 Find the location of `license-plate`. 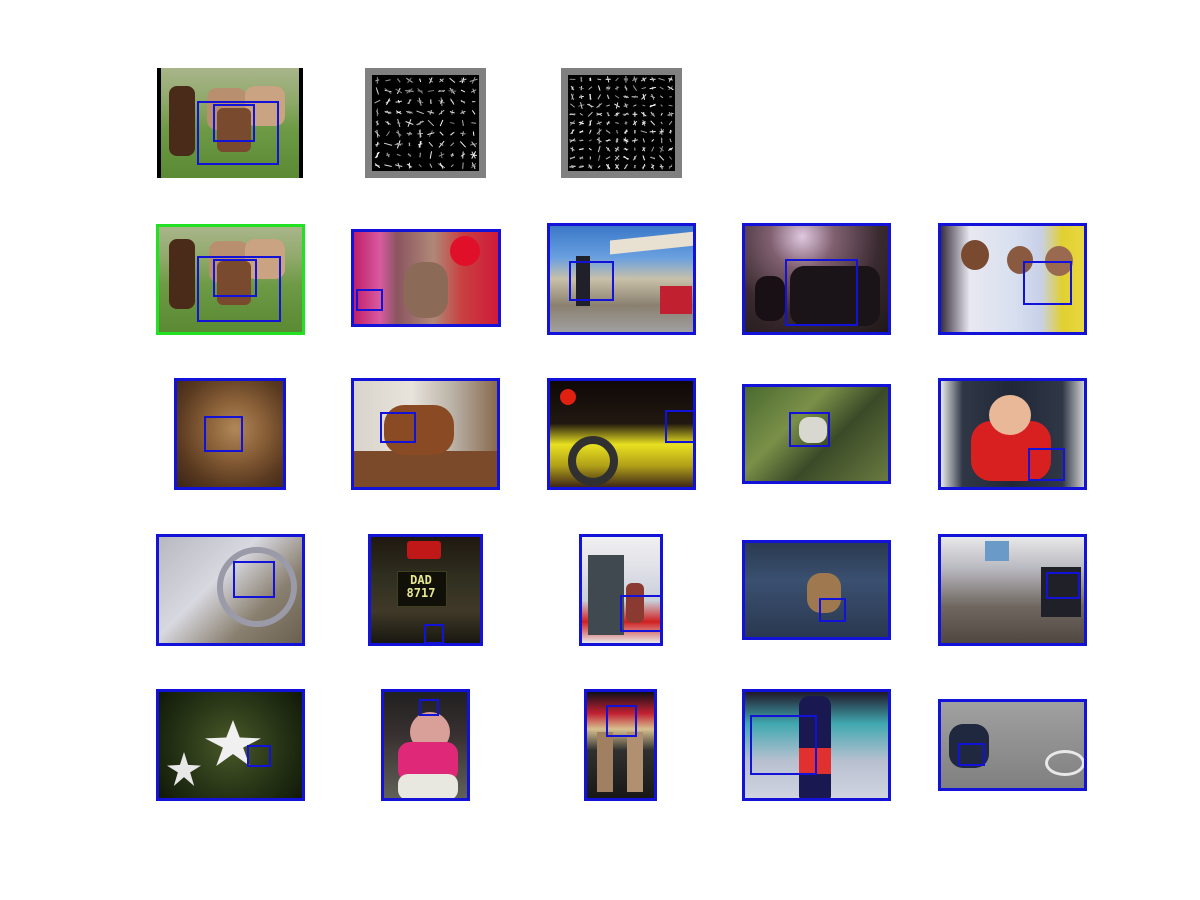

license-plate is located at coordinates (422, 589).